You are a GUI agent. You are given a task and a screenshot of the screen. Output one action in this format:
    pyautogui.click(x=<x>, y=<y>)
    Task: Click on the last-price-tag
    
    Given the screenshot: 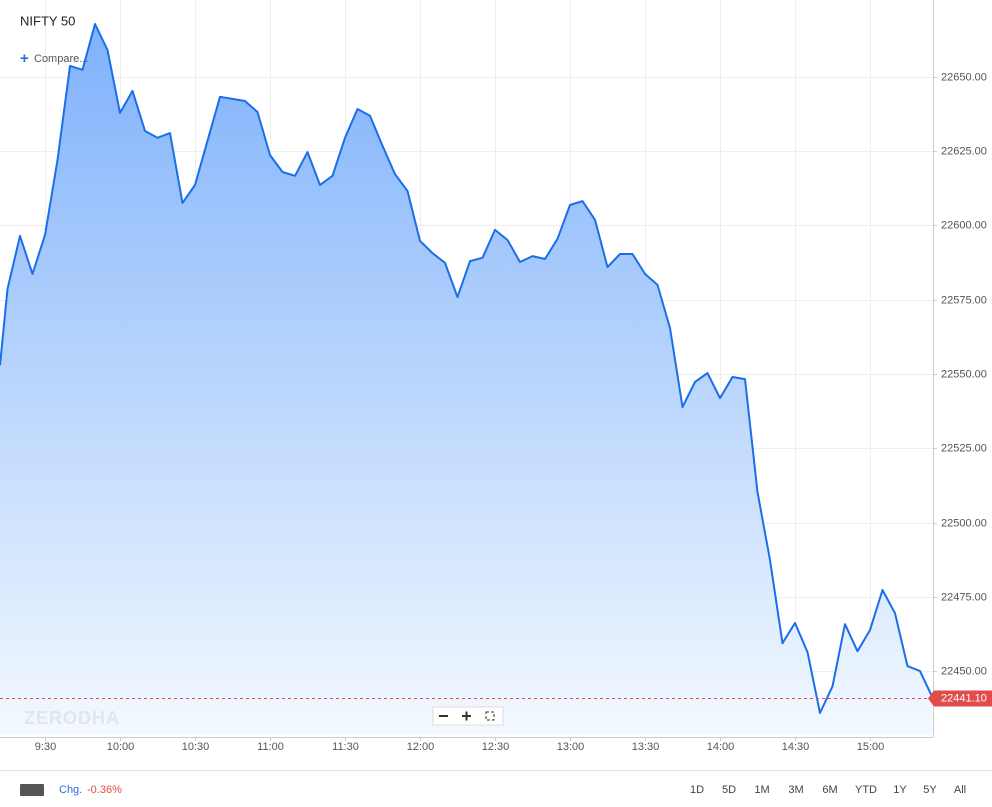 What is the action you would take?
    pyautogui.click(x=960, y=698)
    